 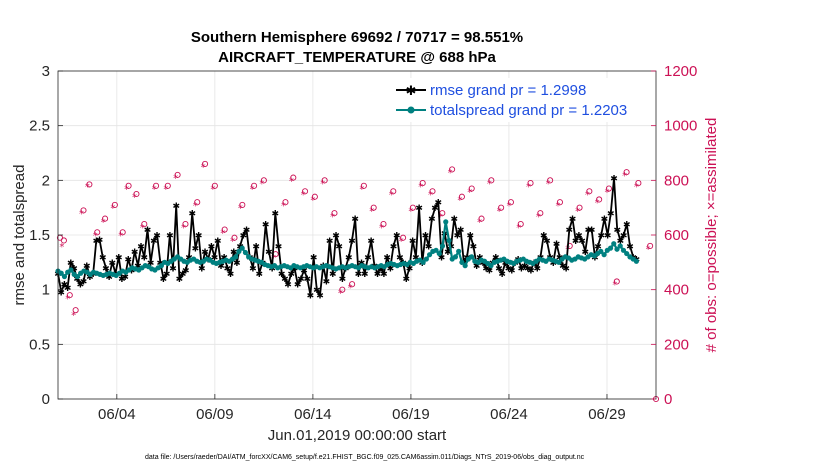 I want to click on y-left-tick-label: 3, so click(x=46, y=71).